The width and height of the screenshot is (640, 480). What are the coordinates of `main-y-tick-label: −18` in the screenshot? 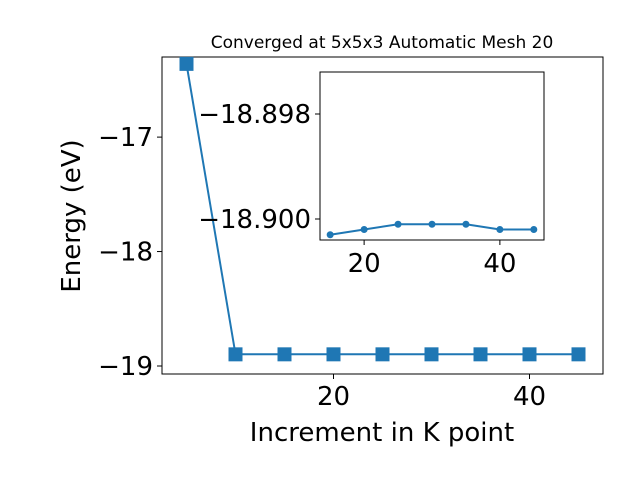 It's located at (125, 253).